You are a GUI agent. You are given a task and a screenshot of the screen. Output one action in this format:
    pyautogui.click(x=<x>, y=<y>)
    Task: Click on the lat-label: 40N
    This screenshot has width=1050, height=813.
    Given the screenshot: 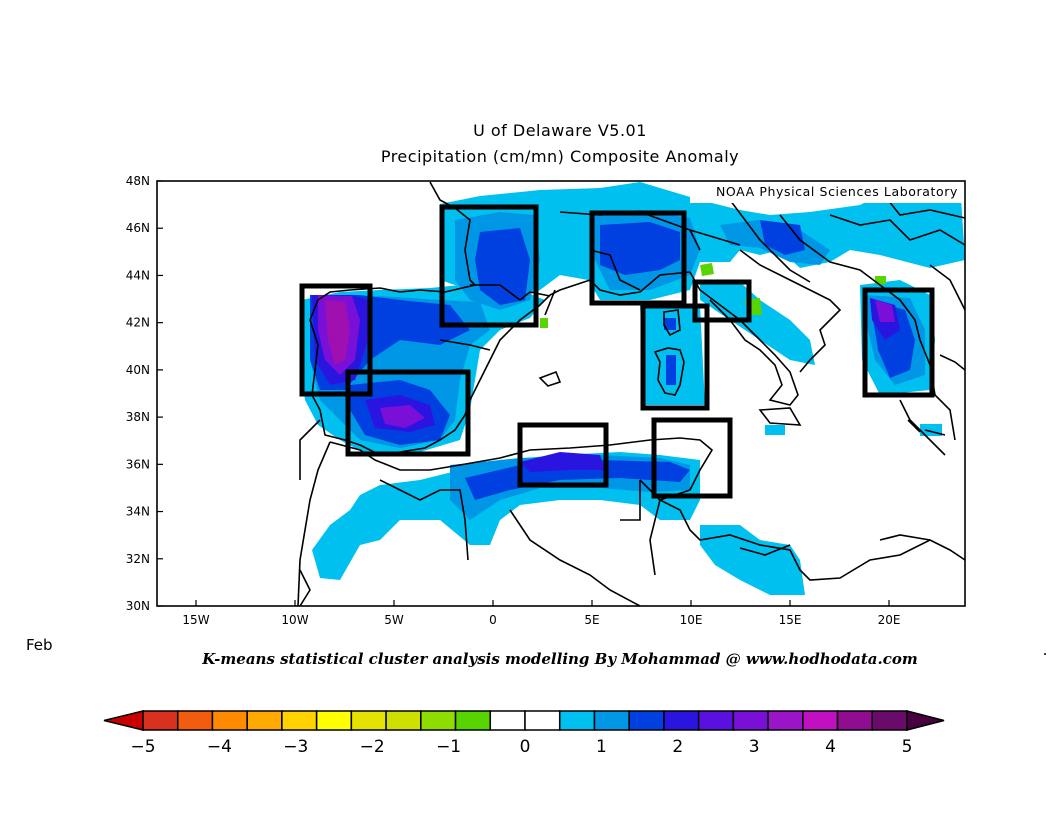 What is the action you would take?
    pyautogui.click(x=138, y=370)
    